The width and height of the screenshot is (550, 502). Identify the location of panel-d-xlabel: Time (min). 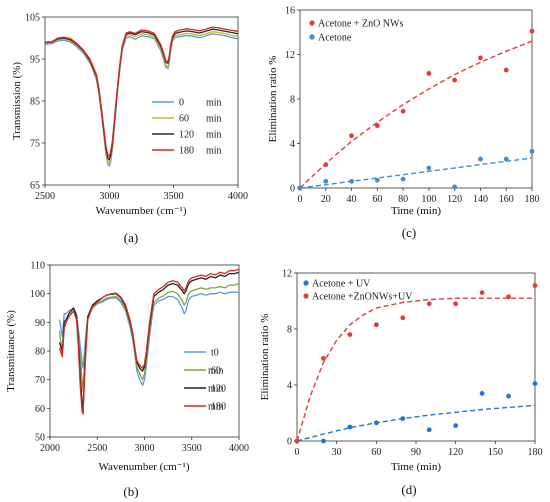
(416, 467).